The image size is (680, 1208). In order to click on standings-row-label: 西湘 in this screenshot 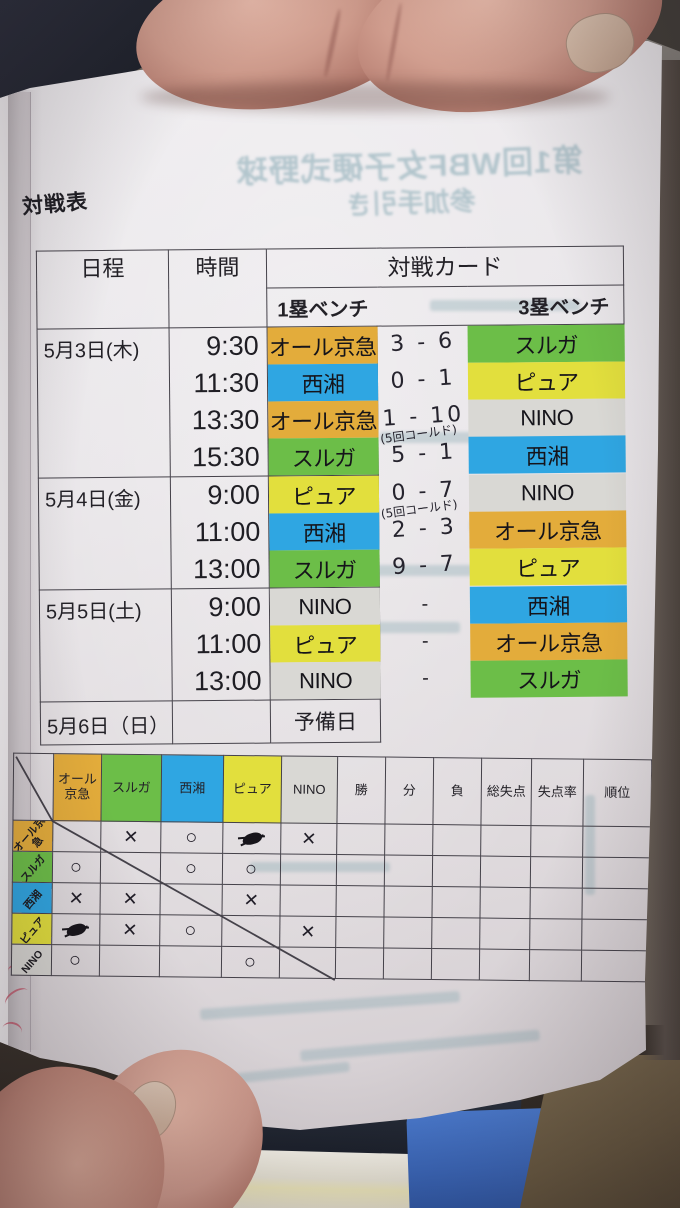, I will do `click(33, 900)`.